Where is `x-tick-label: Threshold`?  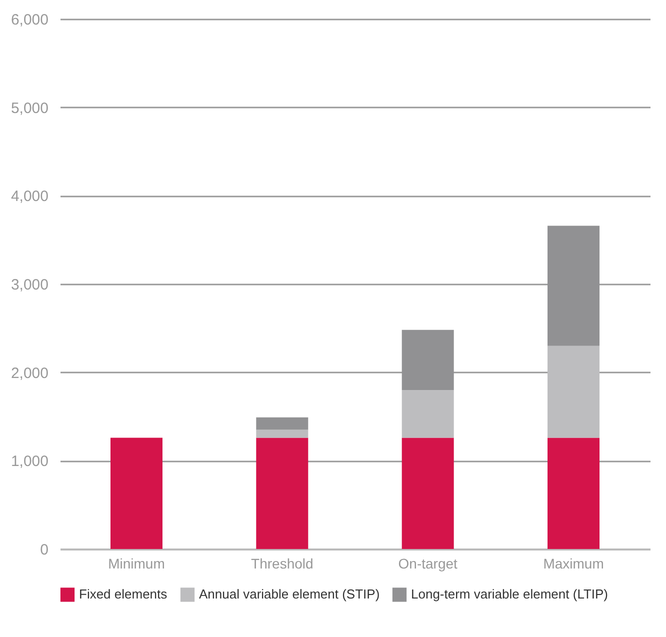
x-tick-label: Threshold is located at coordinates (282, 564).